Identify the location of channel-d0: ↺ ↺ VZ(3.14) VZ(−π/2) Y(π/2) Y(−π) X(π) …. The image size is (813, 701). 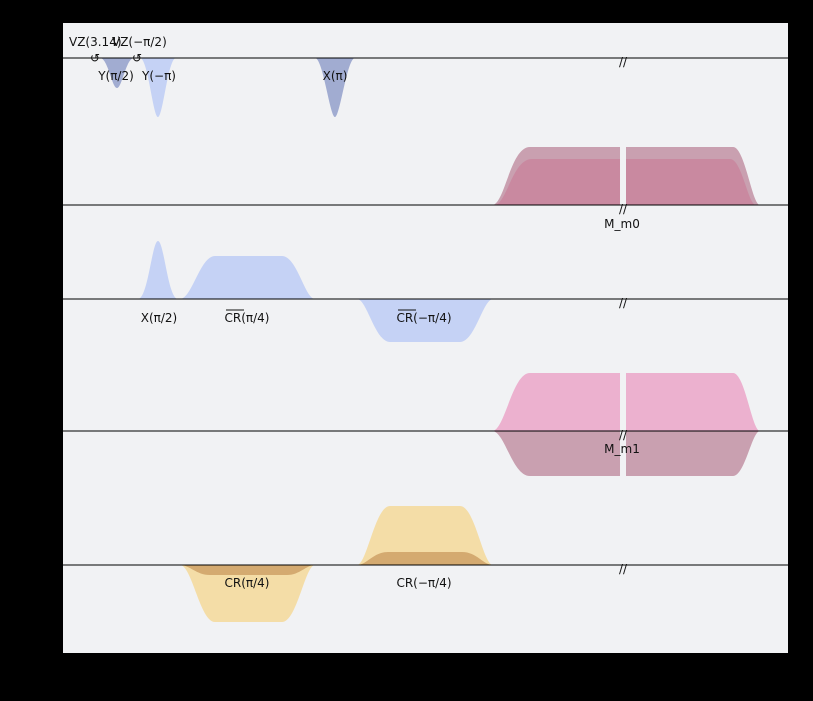
(425, 76).